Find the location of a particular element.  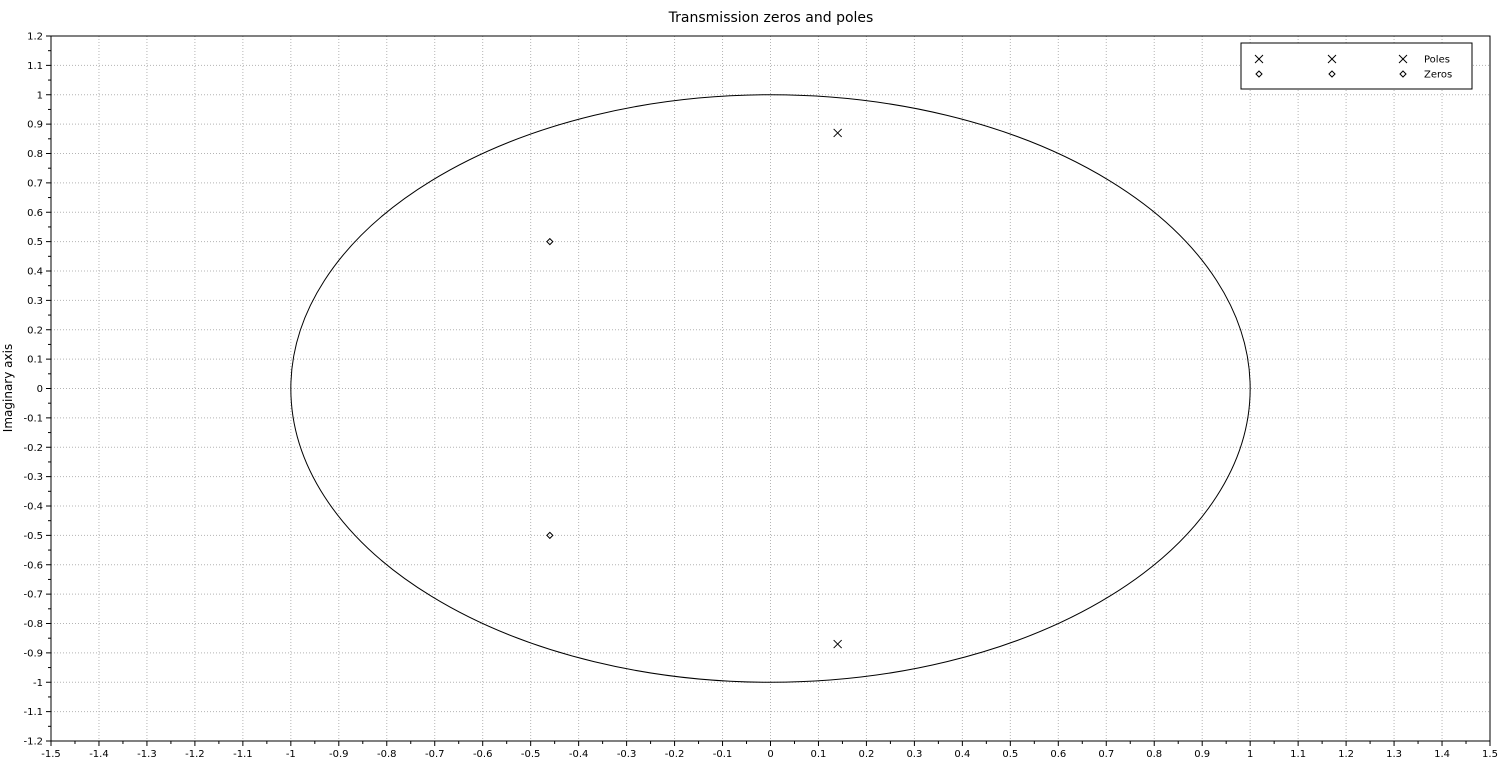

legend-label: Poles is located at coordinates (1437, 60).